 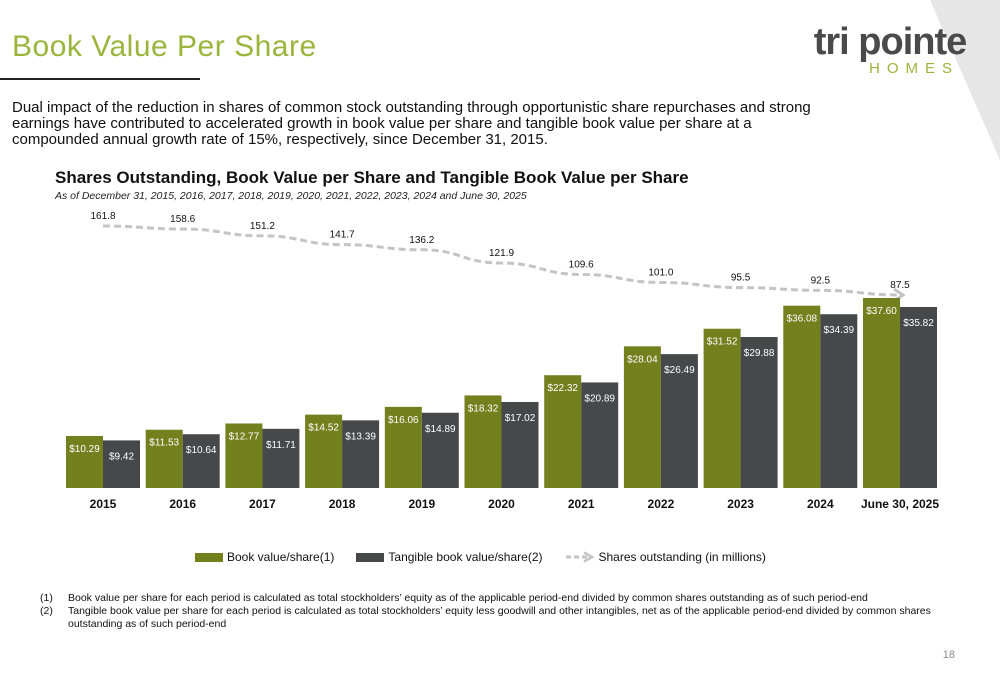 I want to click on data-label-shares-outstanding: 161.8, so click(x=102, y=216).